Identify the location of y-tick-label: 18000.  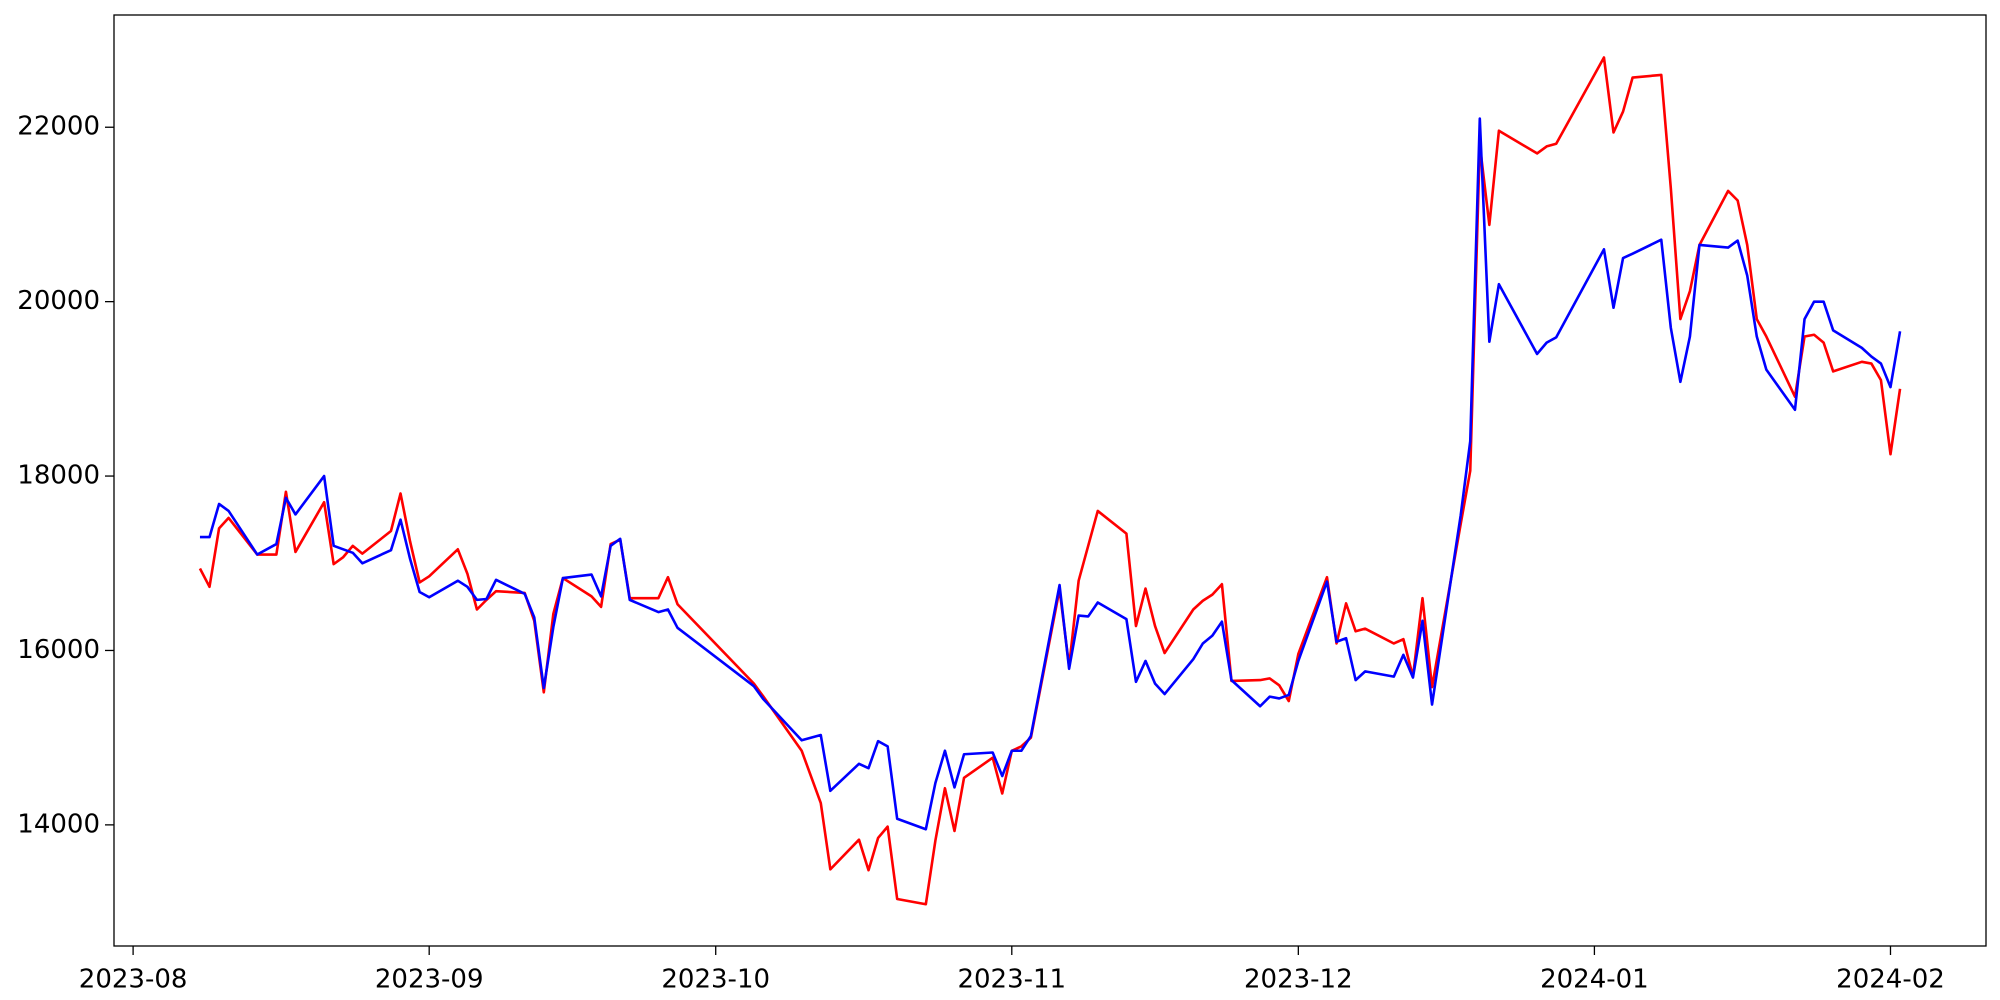
(58, 476).